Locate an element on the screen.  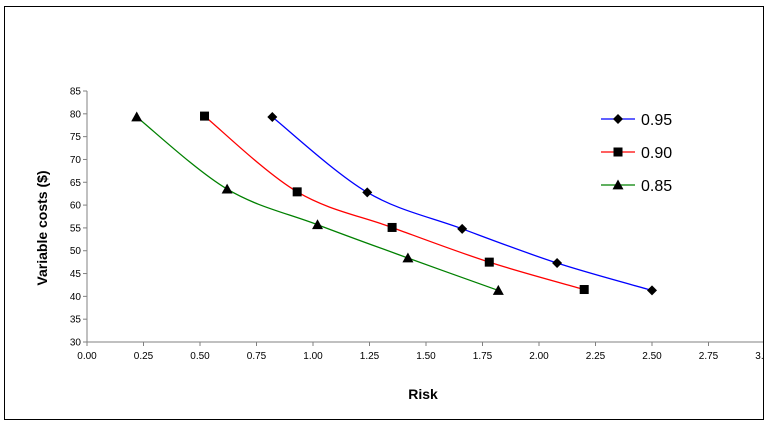
x-tick-label: 2.00 is located at coordinates (539, 356).